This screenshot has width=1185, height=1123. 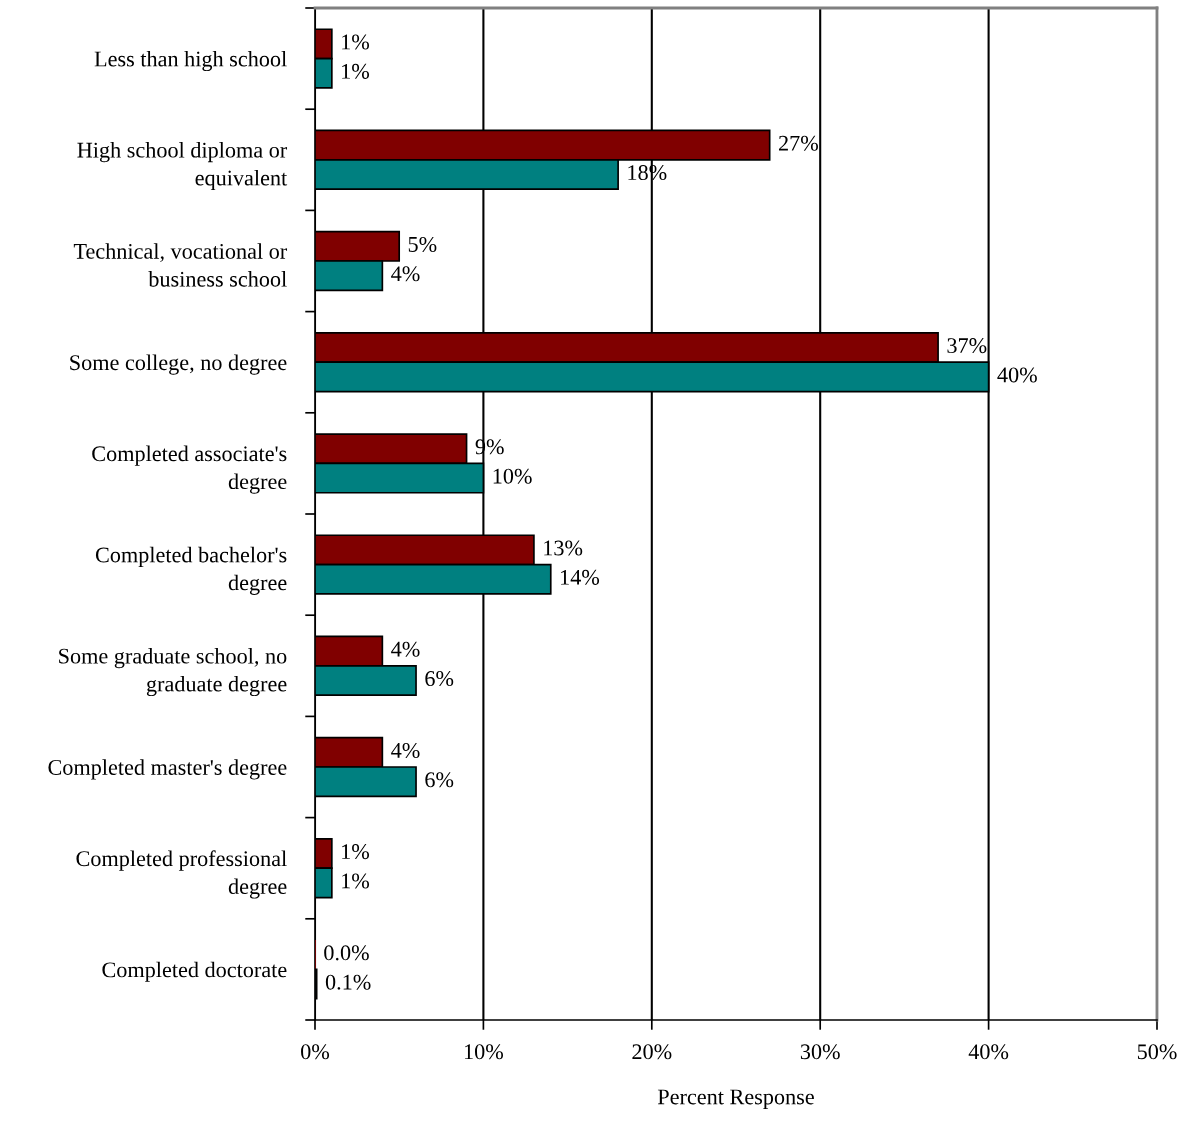 What do you see at coordinates (178, 364) in the screenshot?
I see `y-tick-label: Some college, no degree` at bounding box center [178, 364].